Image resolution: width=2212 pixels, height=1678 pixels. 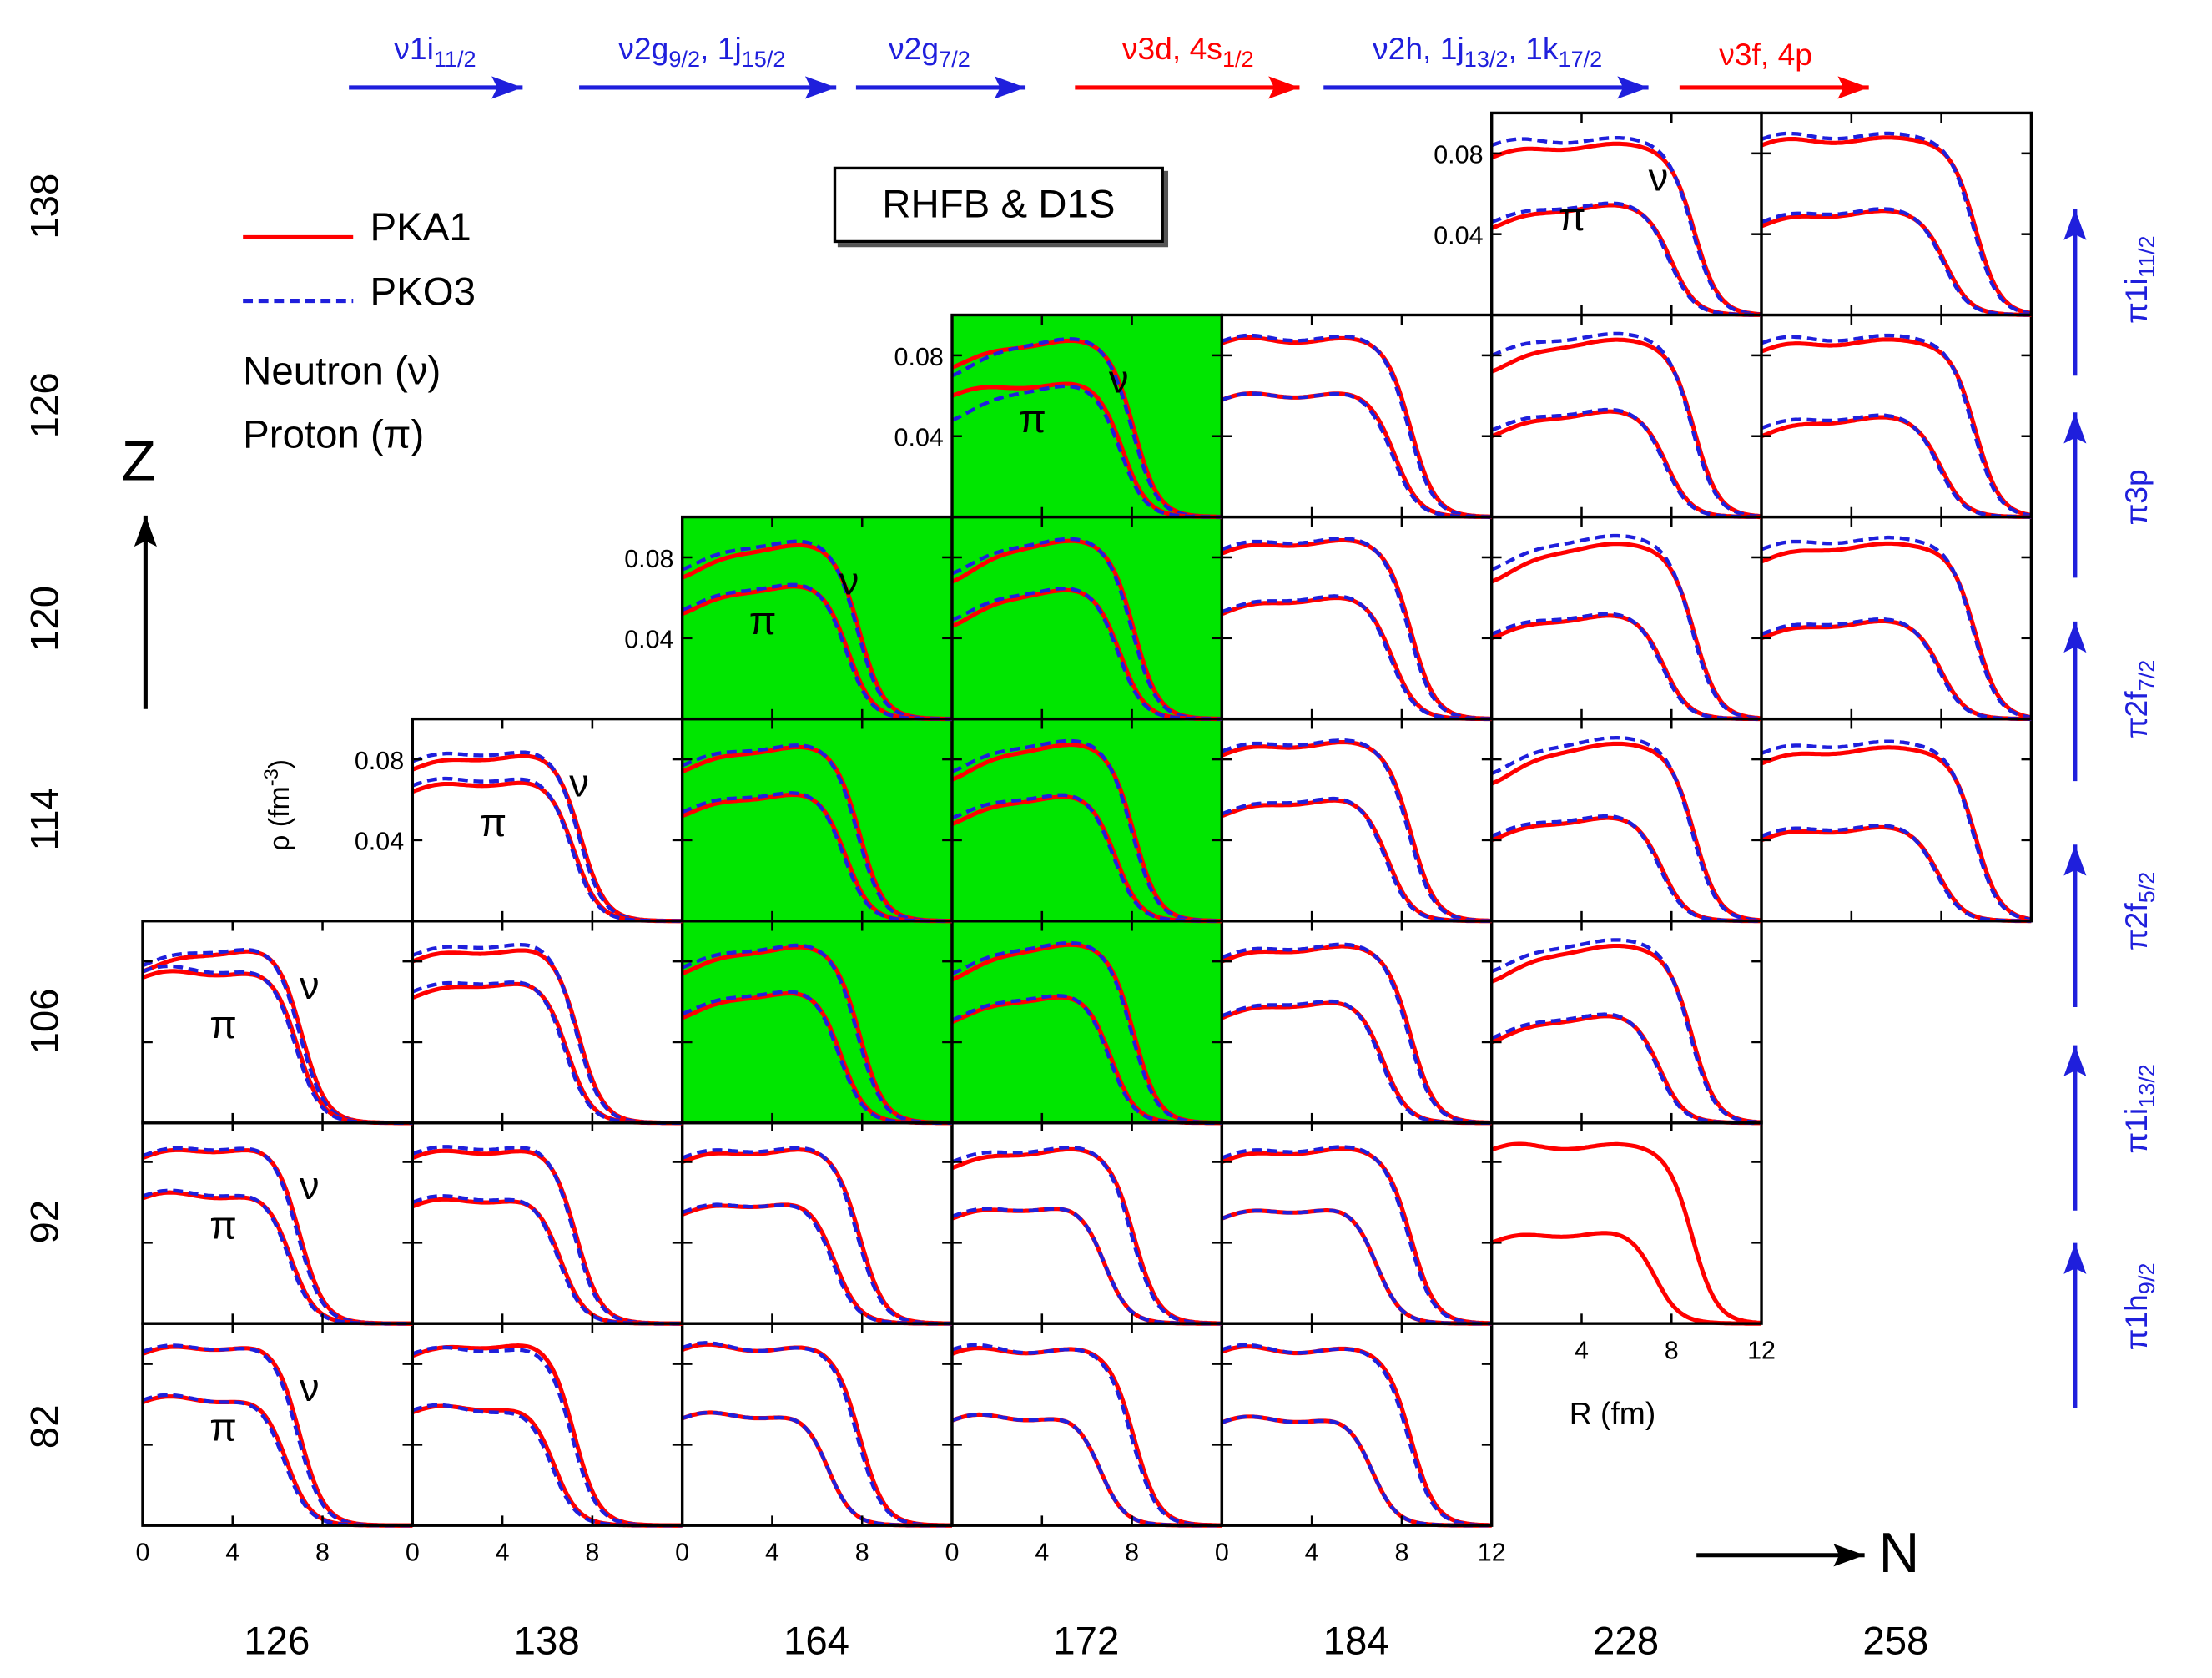 What do you see at coordinates (648, 559) in the screenshot?
I see `y-tick-label-z120-n164: 0.08` at bounding box center [648, 559].